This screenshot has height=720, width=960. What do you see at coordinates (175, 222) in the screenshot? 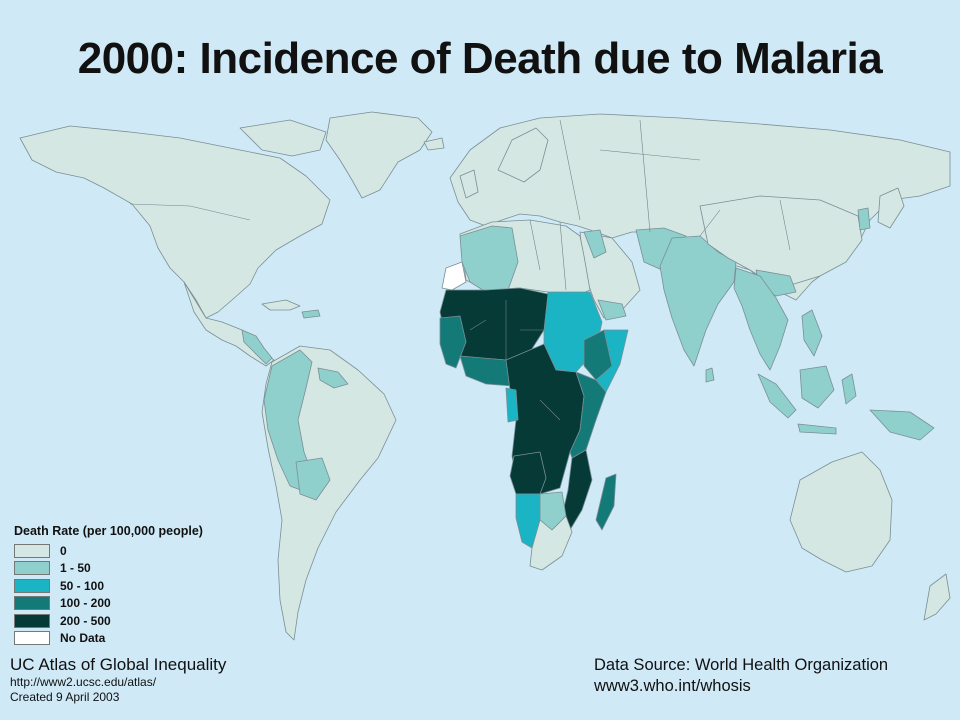
I see `region-north-america` at bounding box center [175, 222].